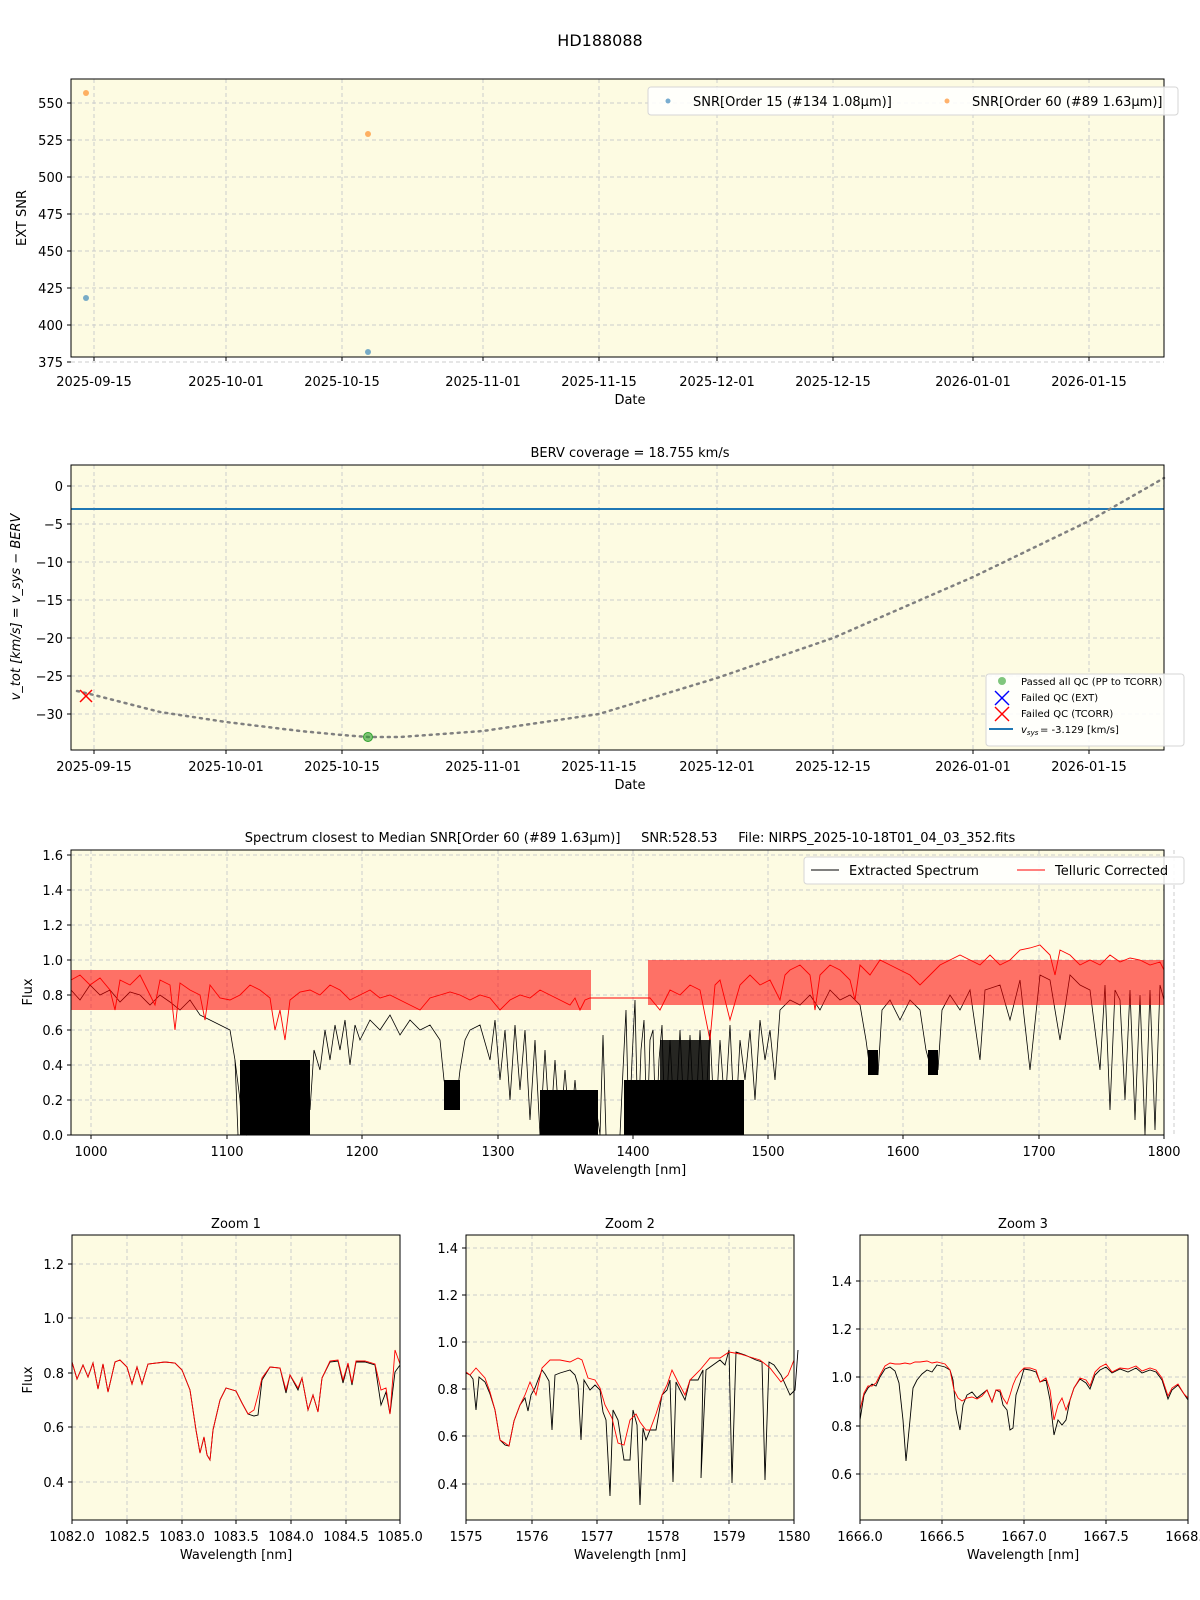  I want to click on x-tick-label: 2025-12-01, so click(717, 767).